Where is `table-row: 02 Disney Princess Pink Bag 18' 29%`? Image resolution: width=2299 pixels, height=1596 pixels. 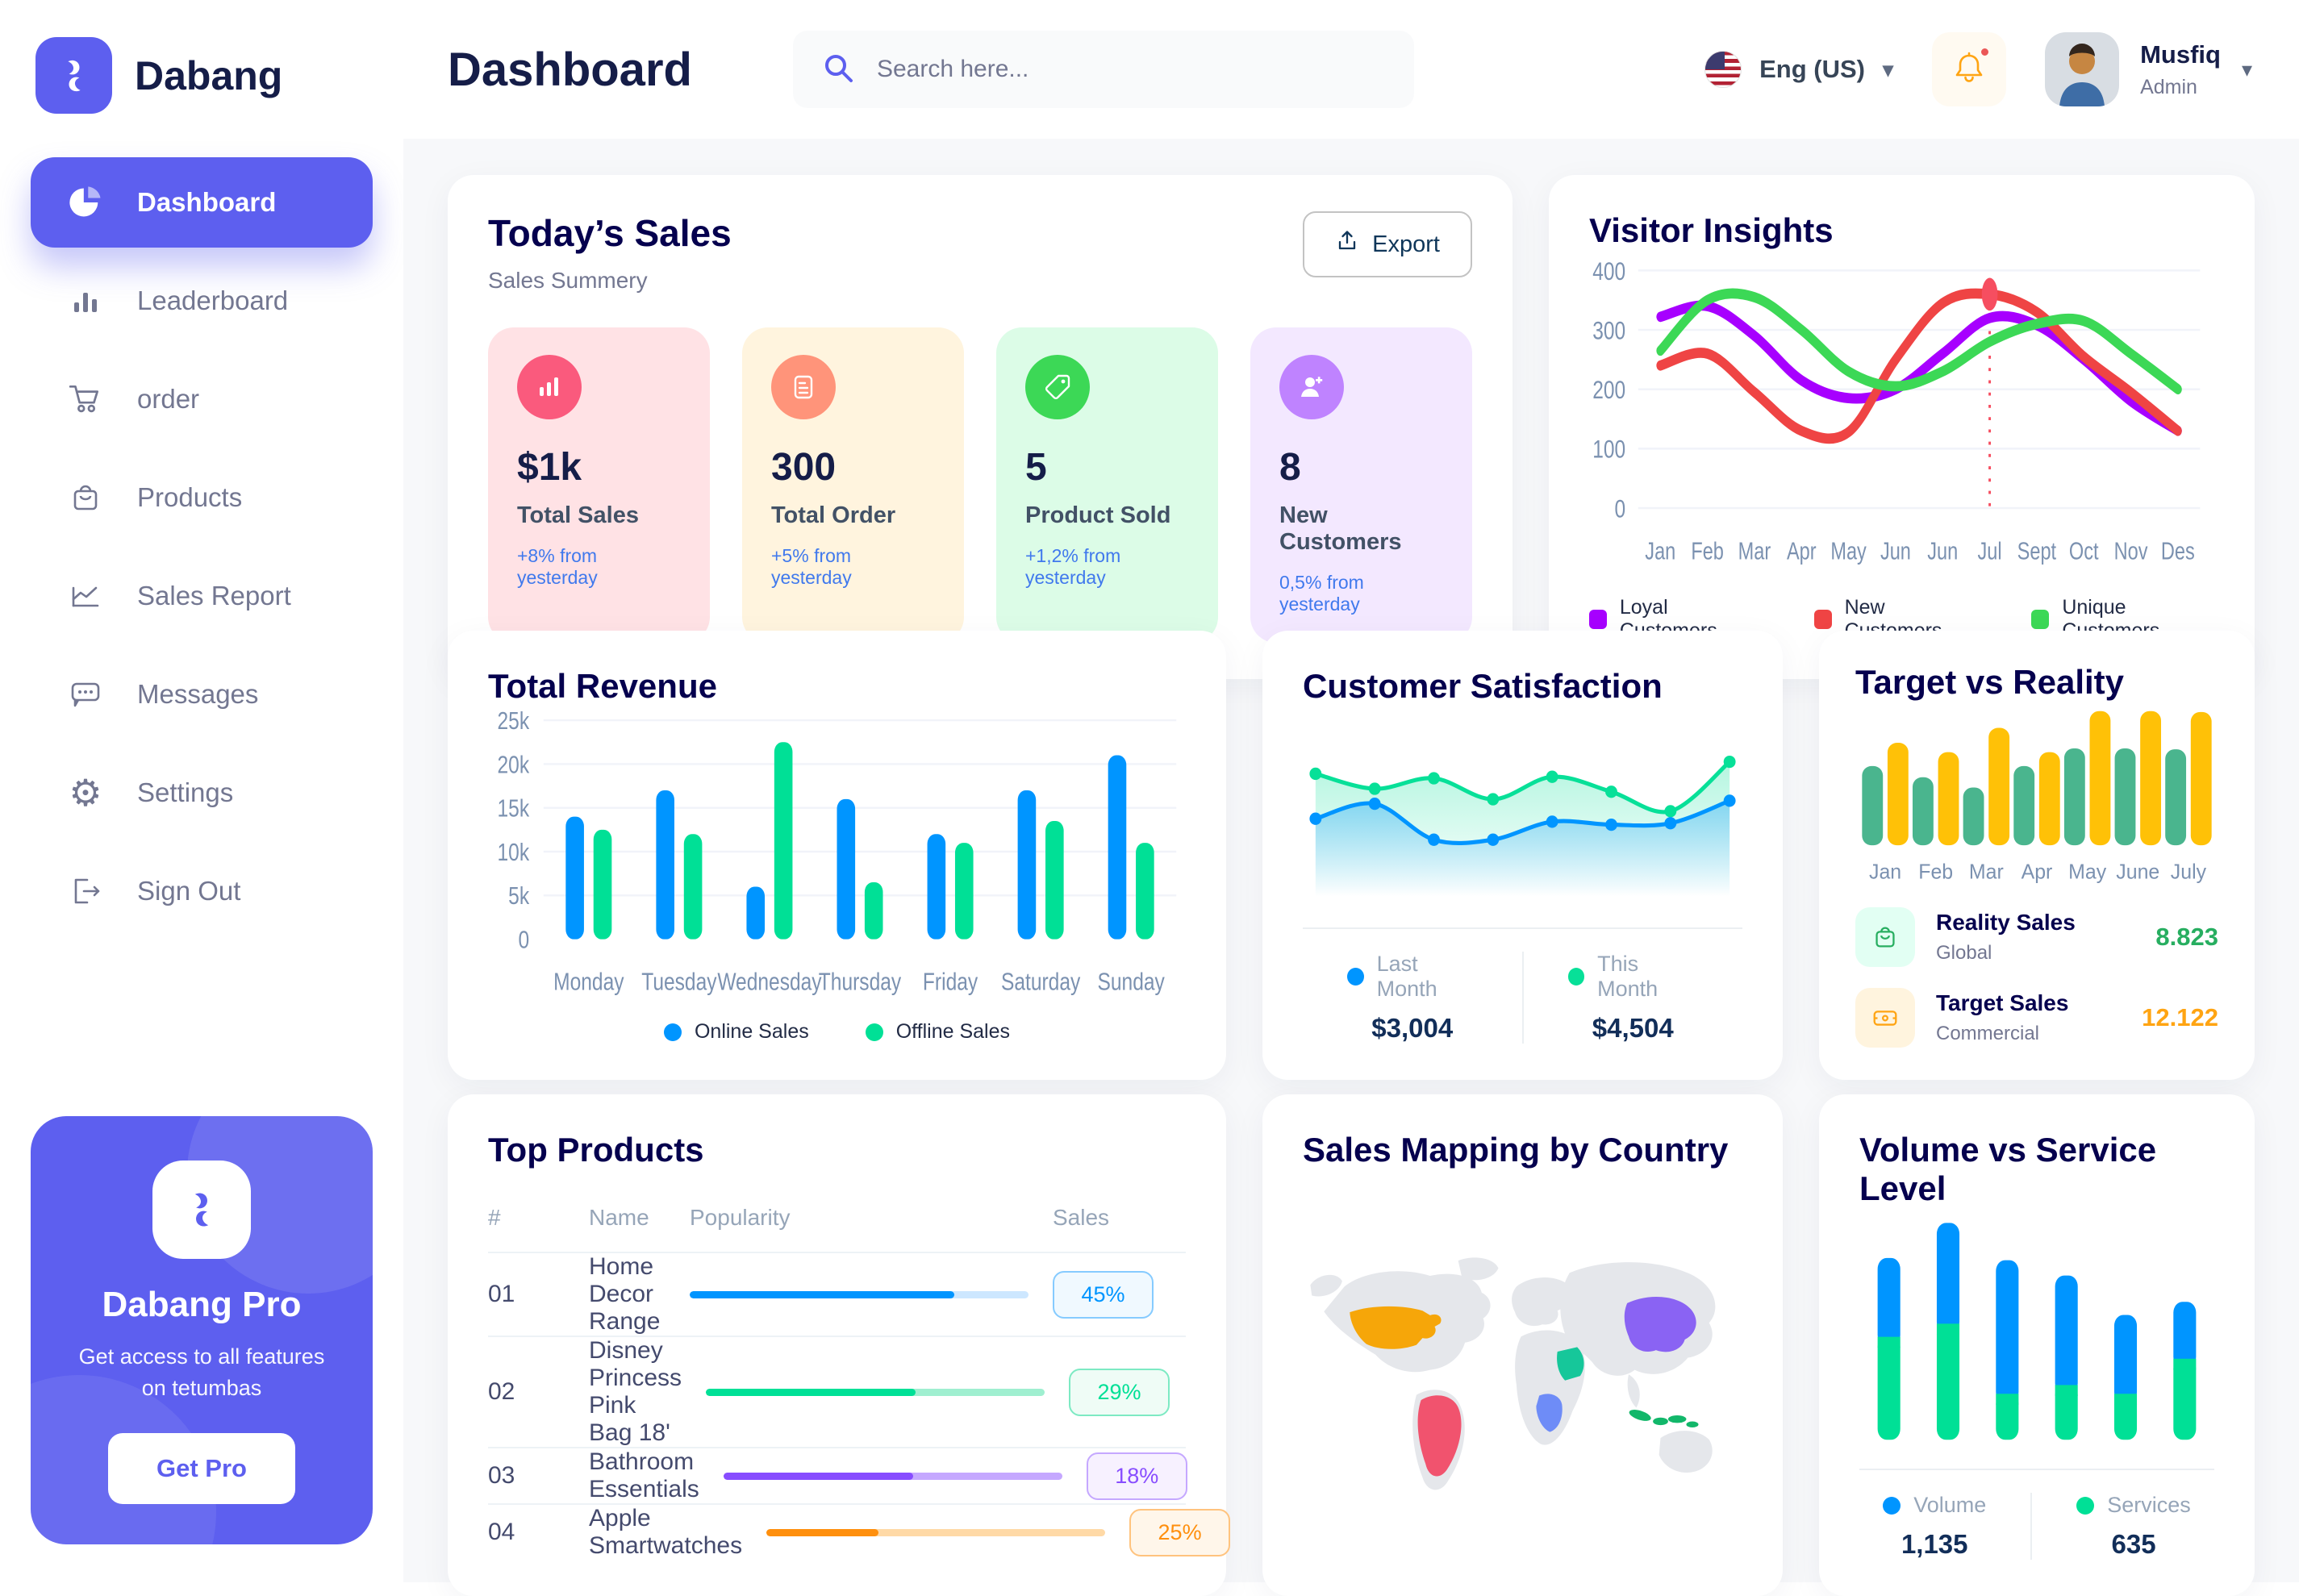 table-row: 02 Disney Princess Pink Bag 18' 29% is located at coordinates (837, 1393).